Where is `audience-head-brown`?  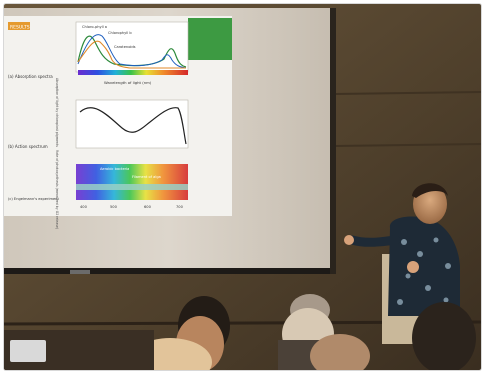 audience-head-brown is located at coordinates (340, 352).